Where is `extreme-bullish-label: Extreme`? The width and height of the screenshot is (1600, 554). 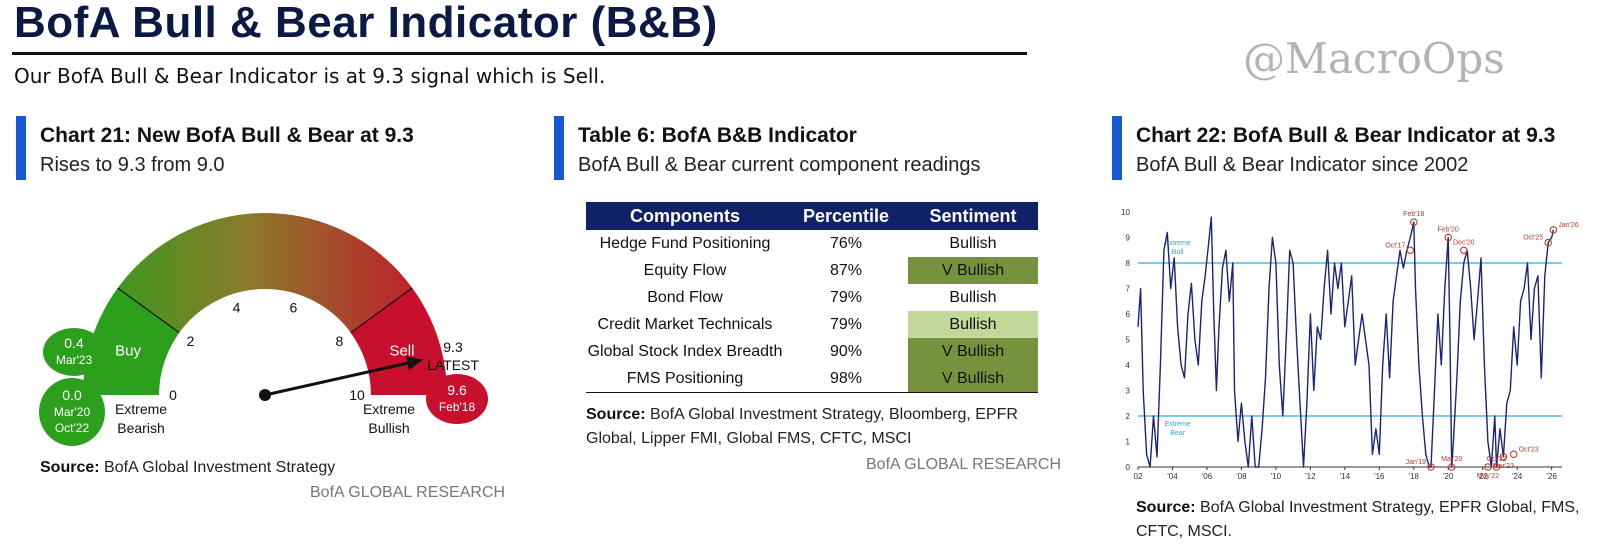 extreme-bullish-label: Extreme is located at coordinates (389, 409).